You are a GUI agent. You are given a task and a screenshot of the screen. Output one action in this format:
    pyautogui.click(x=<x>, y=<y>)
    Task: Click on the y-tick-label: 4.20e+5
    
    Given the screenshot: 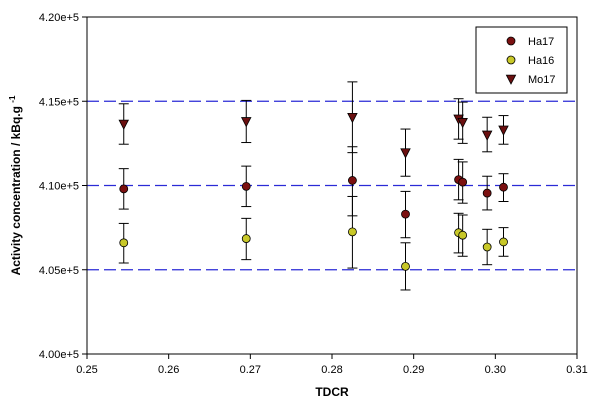 What is the action you would take?
    pyautogui.click(x=59, y=18)
    